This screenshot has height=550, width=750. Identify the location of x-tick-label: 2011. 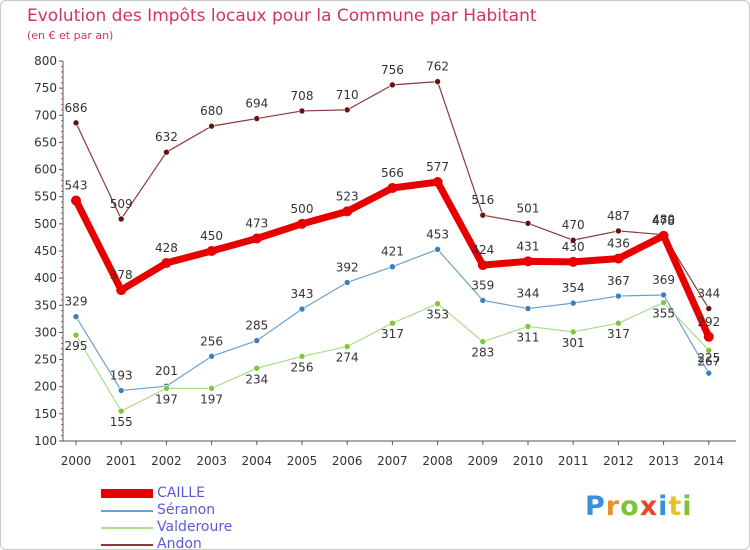
(573, 461).